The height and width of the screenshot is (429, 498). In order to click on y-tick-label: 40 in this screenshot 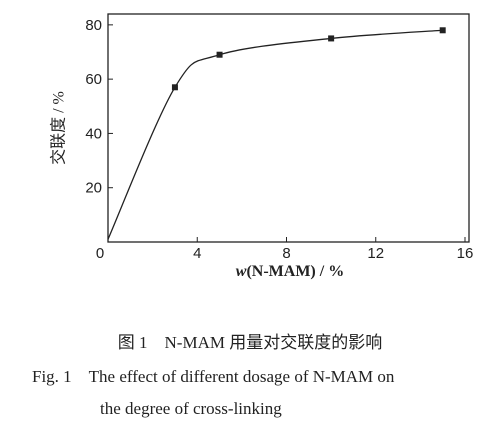, I will do `click(93, 133)`.